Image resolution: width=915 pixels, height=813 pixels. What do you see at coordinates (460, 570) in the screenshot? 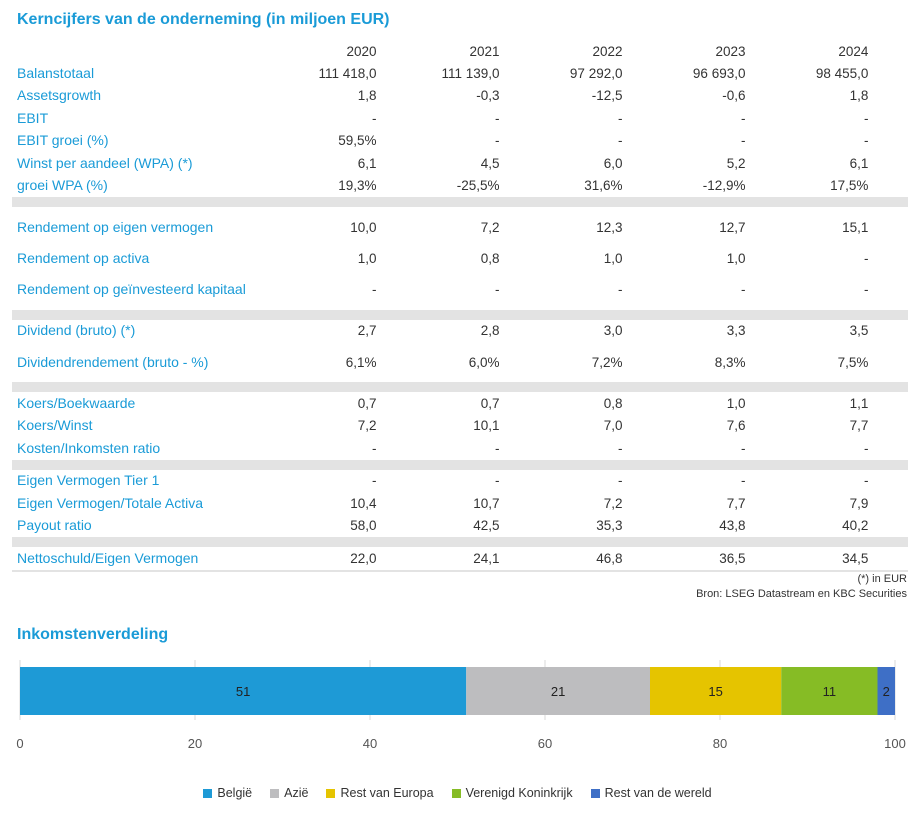
I see `table-bottom-rule` at bounding box center [460, 570].